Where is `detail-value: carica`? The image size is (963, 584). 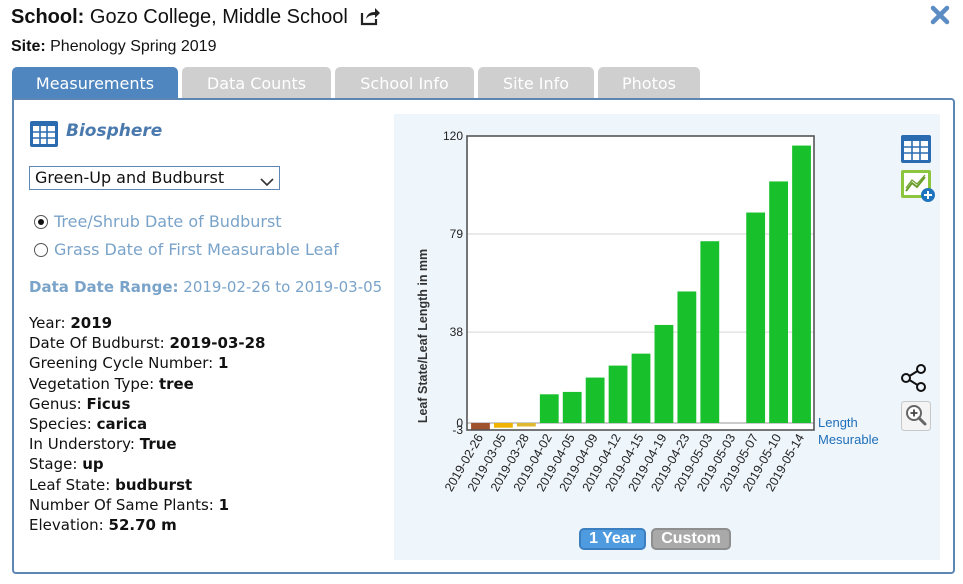 detail-value: carica is located at coordinates (122, 424).